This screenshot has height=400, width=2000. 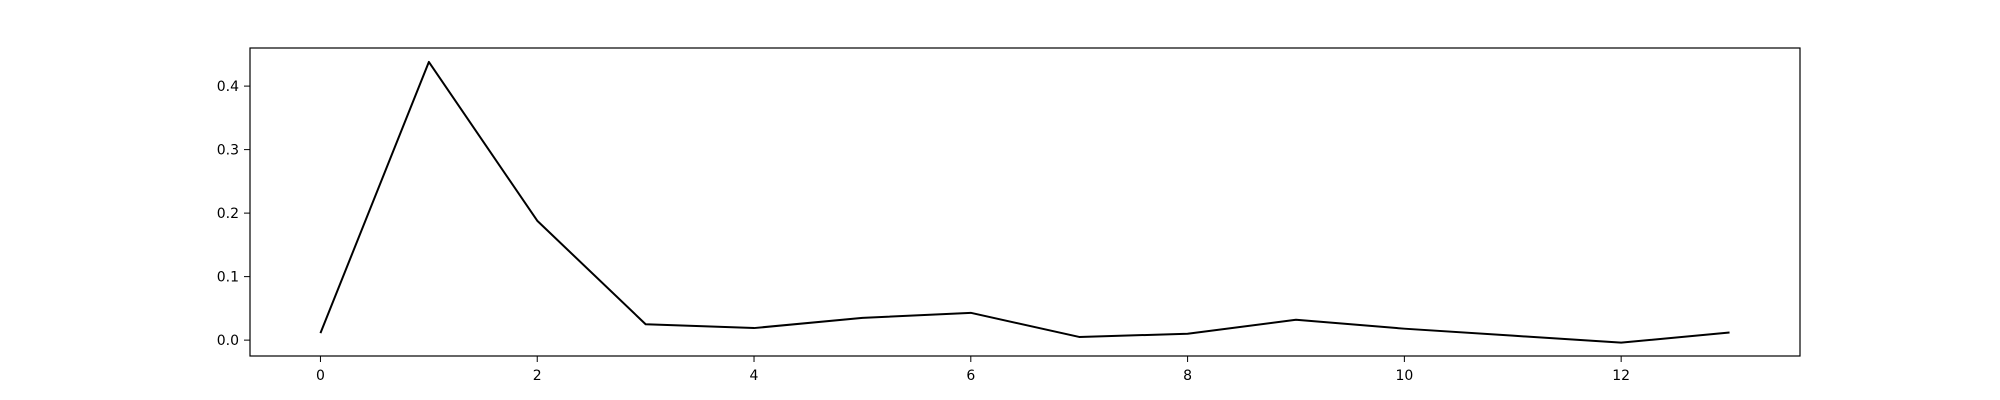 I want to click on x-tick-label: 8, so click(x=1187, y=376).